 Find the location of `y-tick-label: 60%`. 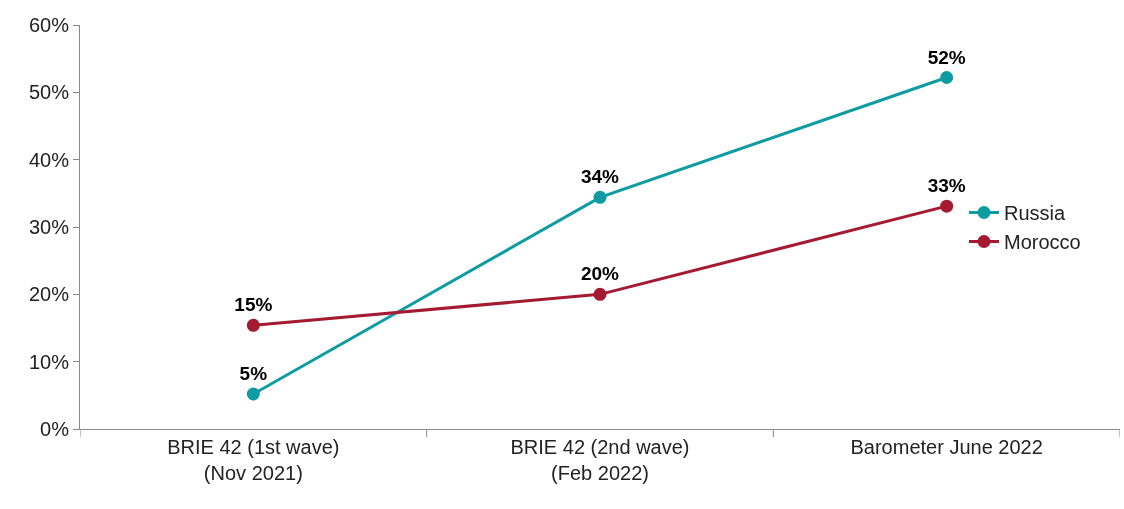

y-tick-label: 60% is located at coordinates (49, 25).